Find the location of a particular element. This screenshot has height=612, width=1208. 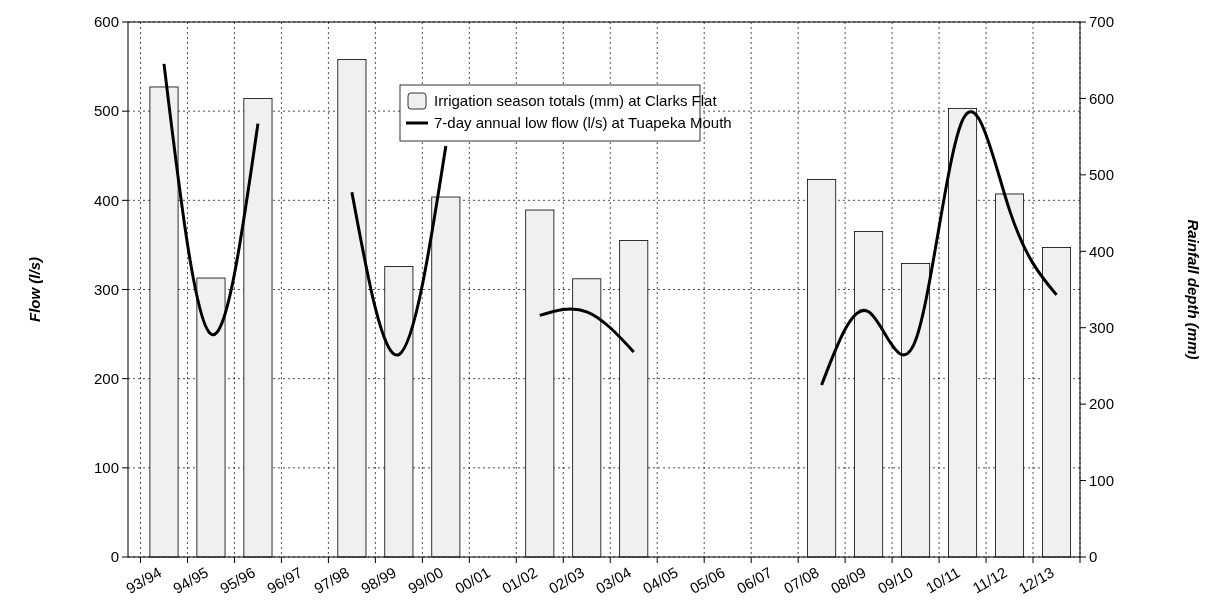

legend-label: 7-day annual low flow (l/s) at Tuapeka Mouth is located at coordinates (583, 123).